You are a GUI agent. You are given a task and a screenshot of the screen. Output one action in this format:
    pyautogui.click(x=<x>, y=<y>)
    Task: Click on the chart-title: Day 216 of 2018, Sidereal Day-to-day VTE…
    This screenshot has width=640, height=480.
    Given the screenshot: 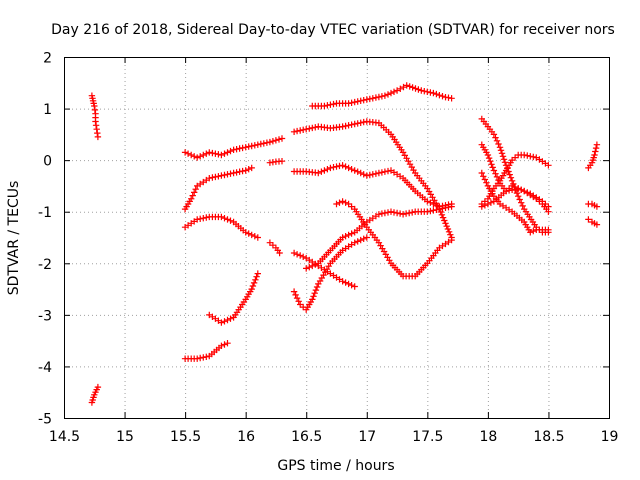 What is the action you would take?
    pyautogui.click(x=333, y=30)
    